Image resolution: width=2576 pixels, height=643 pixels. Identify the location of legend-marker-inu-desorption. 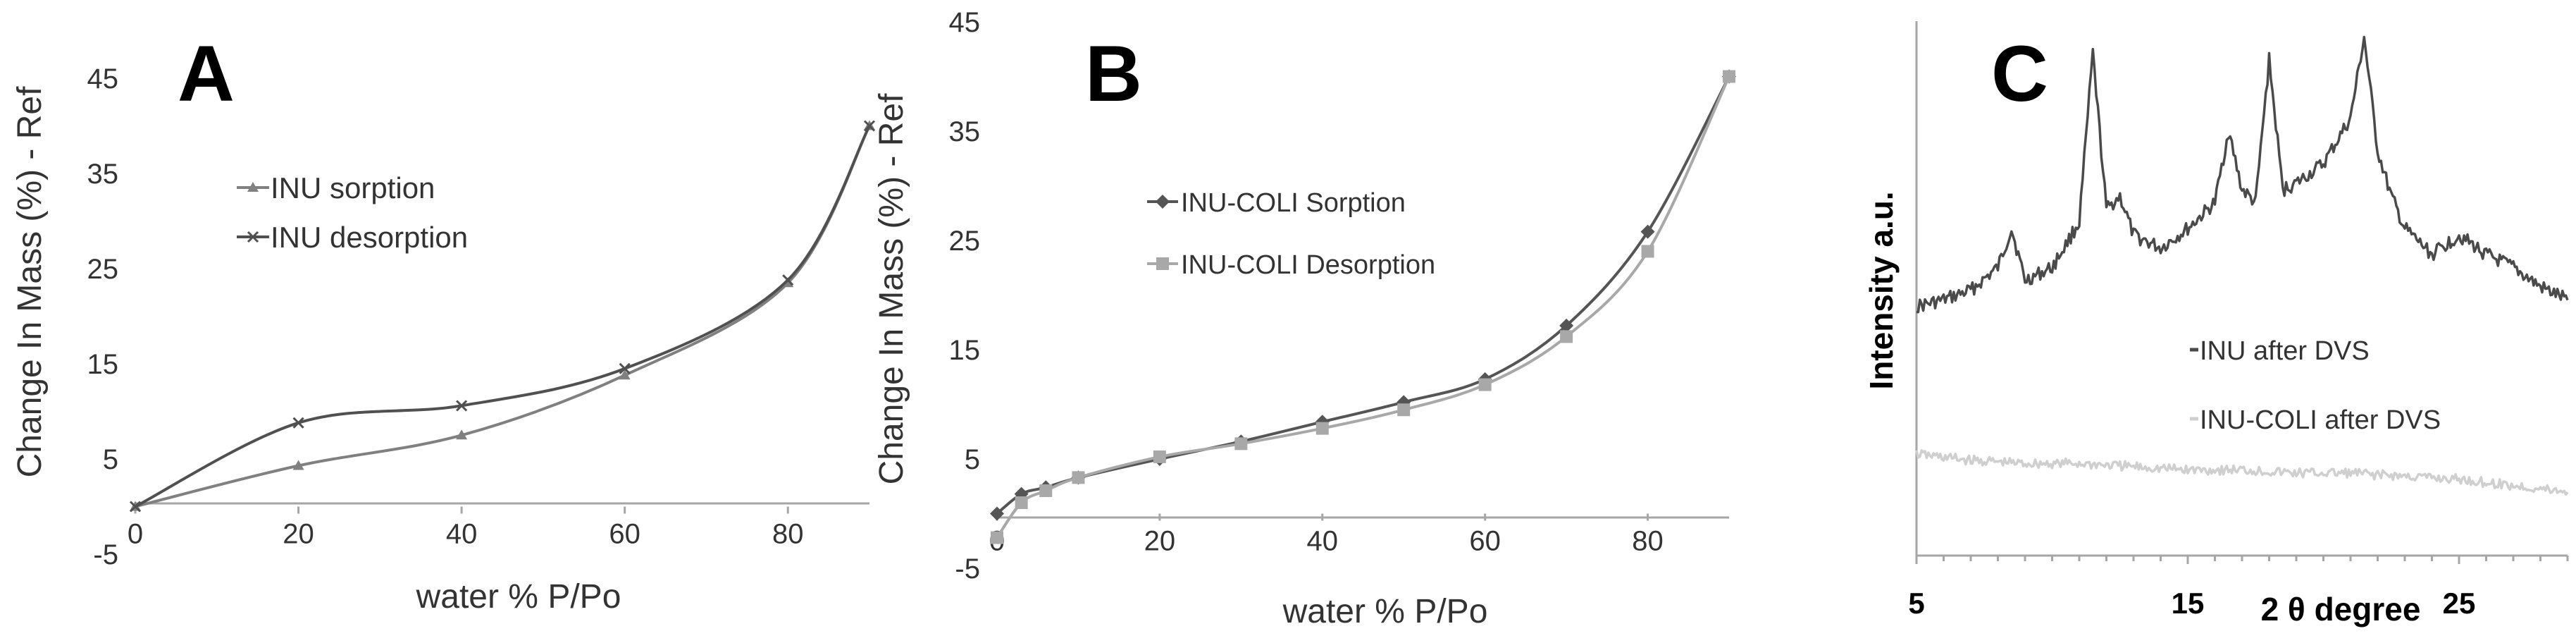
(253, 237).